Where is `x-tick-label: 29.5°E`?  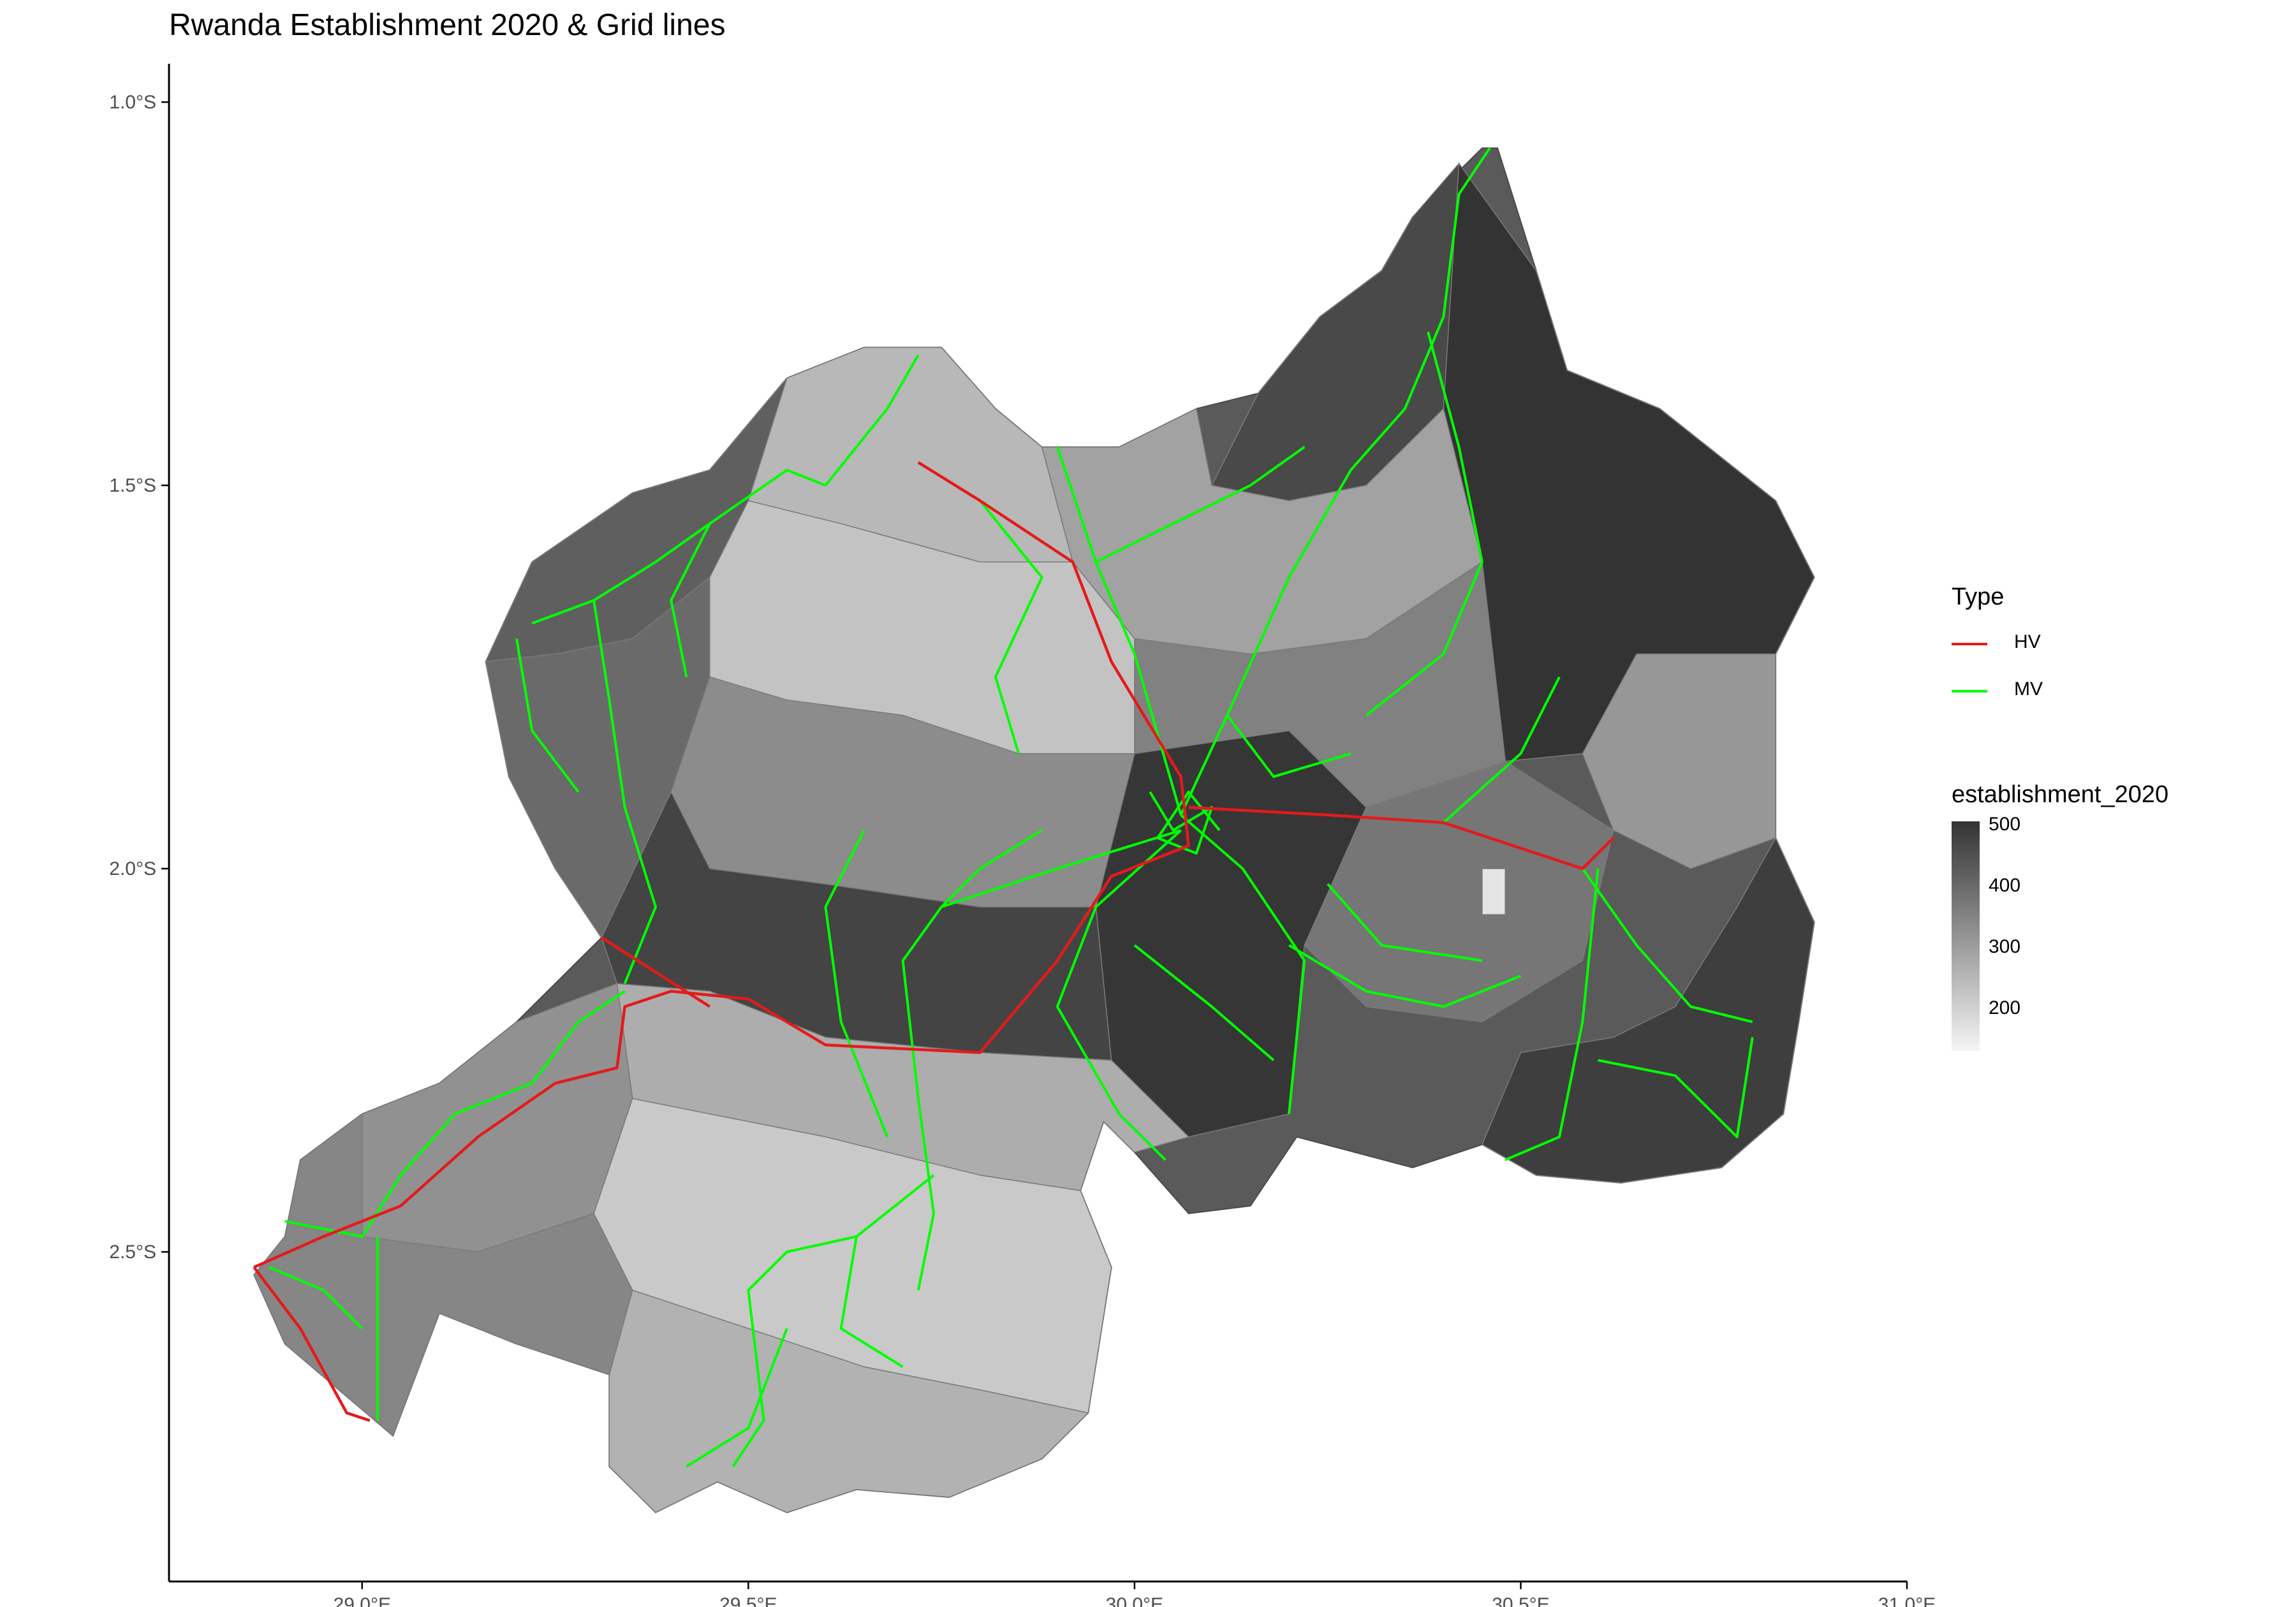
x-tick-label: 29.5°E is located at coordinates (748, 1600).